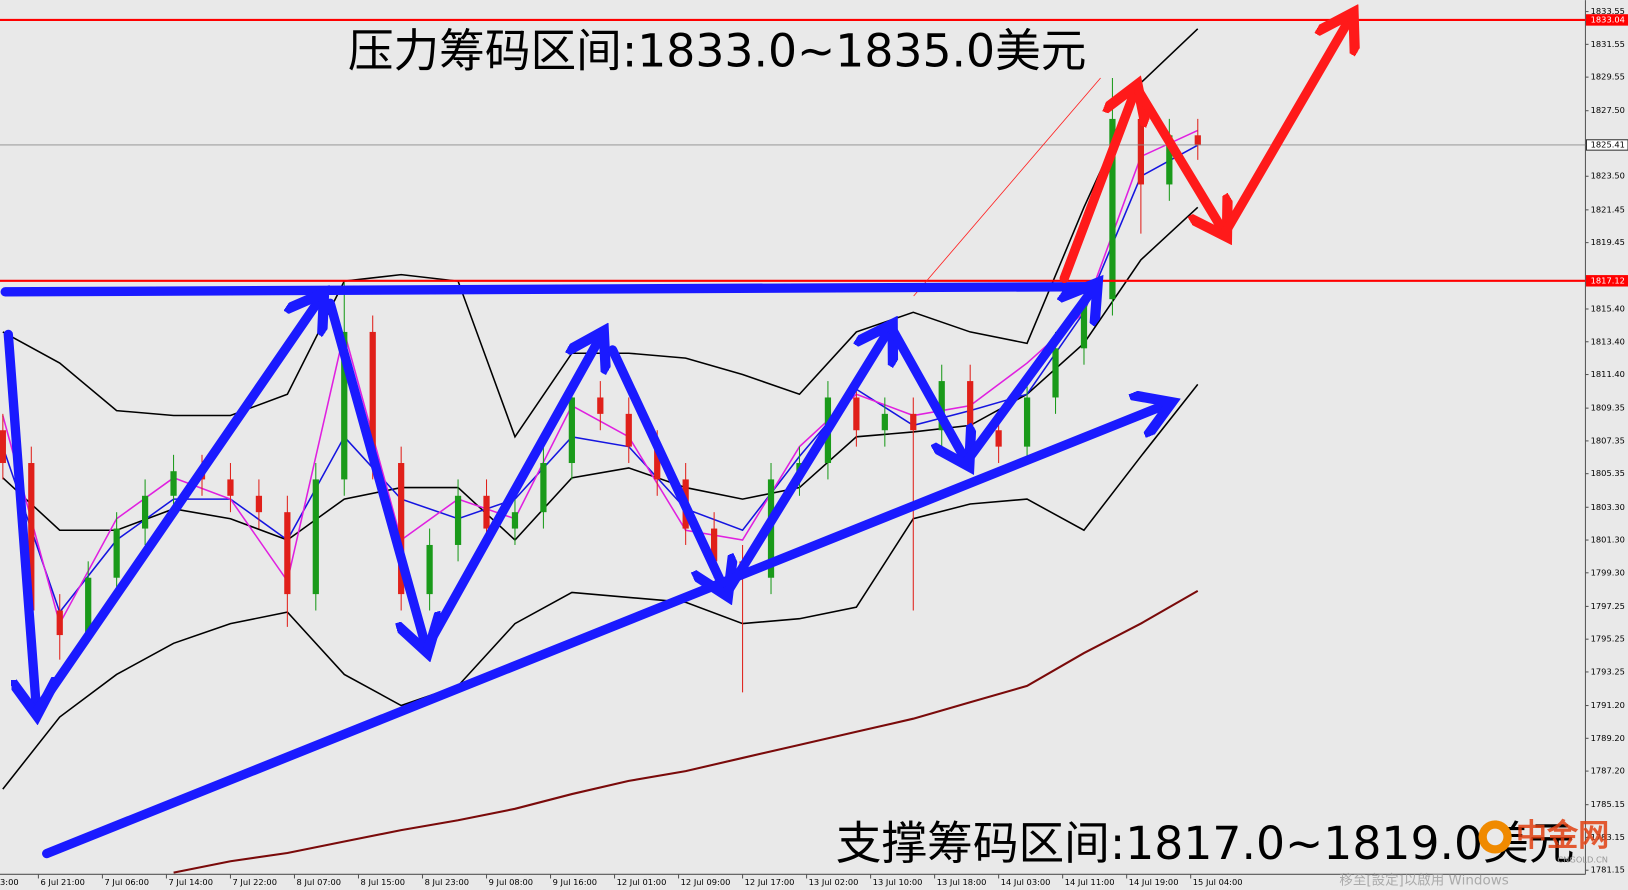  What do you see at coordinates (642, 882) in the screenshot?
I see `x-tick-label: 12 Jul 01:00` at bounding box center [642, 882].